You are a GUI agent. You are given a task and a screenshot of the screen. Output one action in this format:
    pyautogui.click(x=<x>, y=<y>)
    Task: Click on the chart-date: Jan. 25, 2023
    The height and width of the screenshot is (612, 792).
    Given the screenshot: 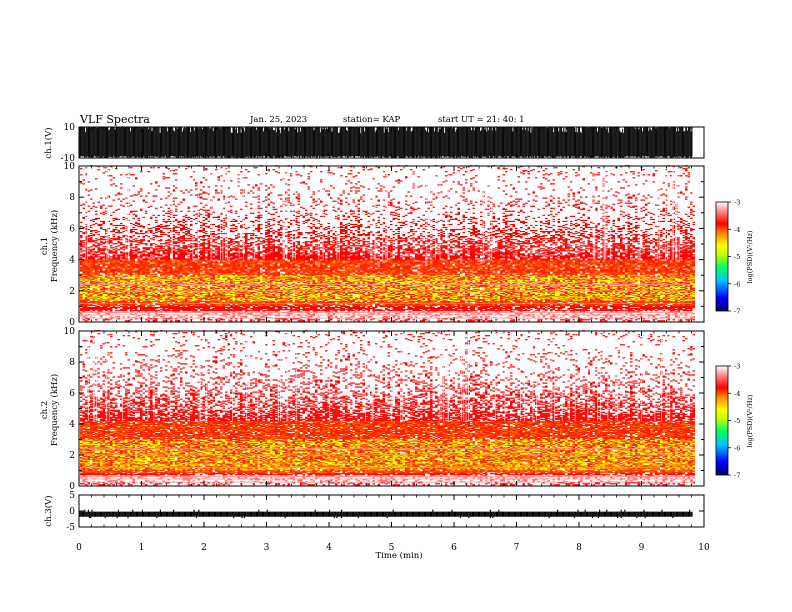 What is the action you would take?
    pyautogui.click(x=278, y=120)
    